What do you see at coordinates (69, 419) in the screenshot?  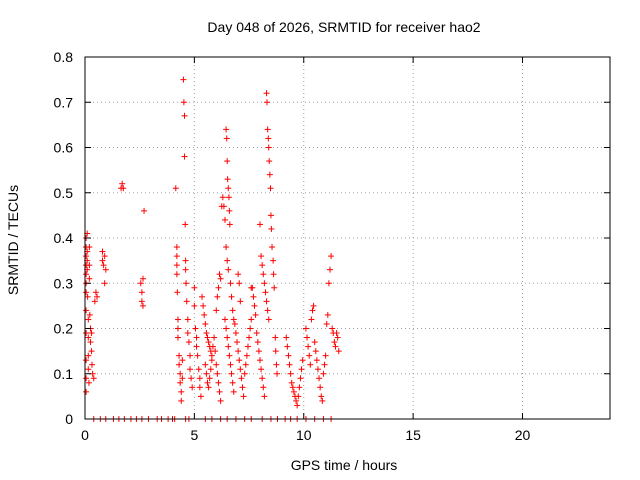 I see `y-tick-label: 0` at bounding box center [69, 419].